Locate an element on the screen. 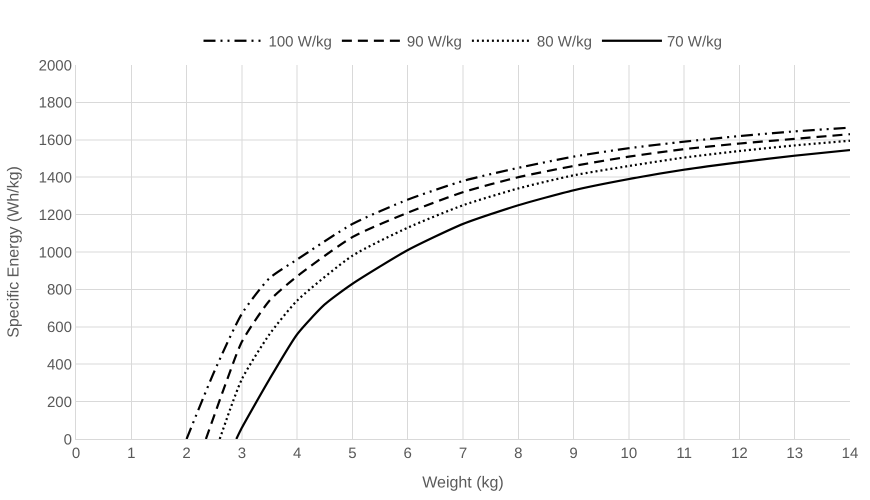 The width and height of the screenshot is (870, 500). y-tick-label: 0 is located at coordinates (68, 439).